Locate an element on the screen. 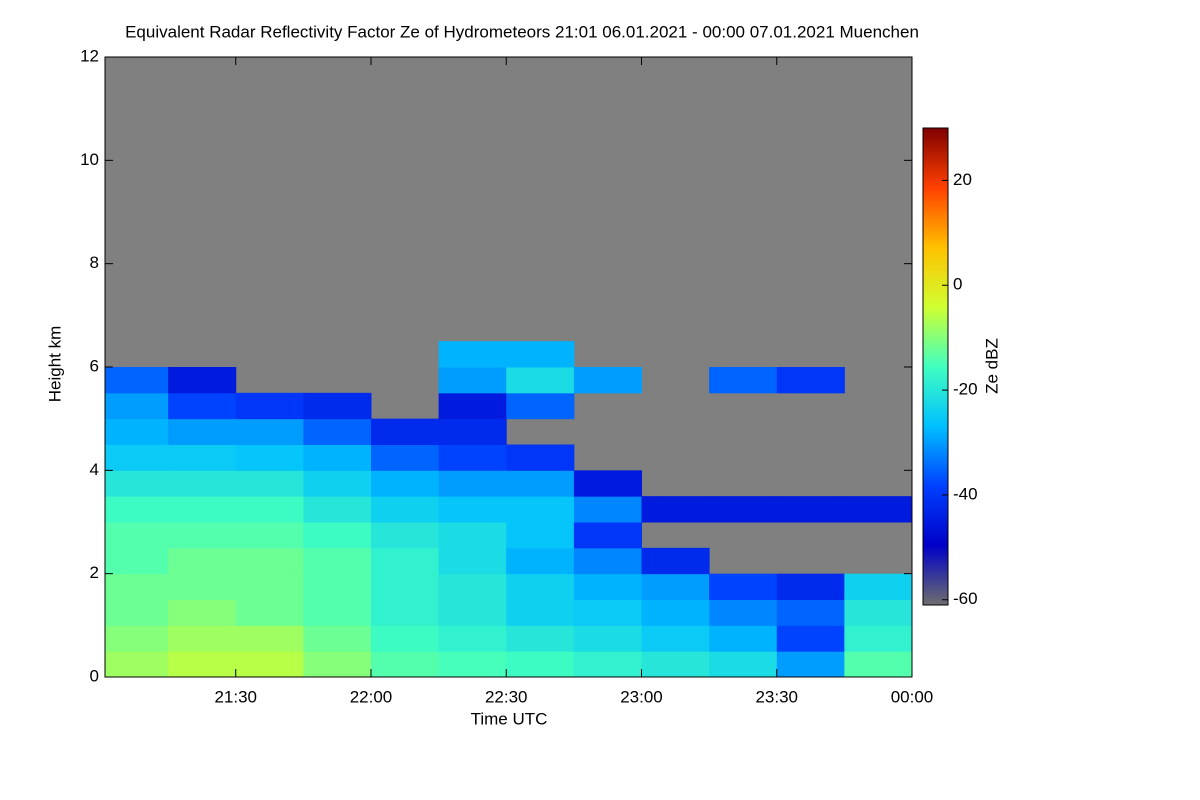  colorbar-tick-label: -40 is located at coordinates (965, 493).